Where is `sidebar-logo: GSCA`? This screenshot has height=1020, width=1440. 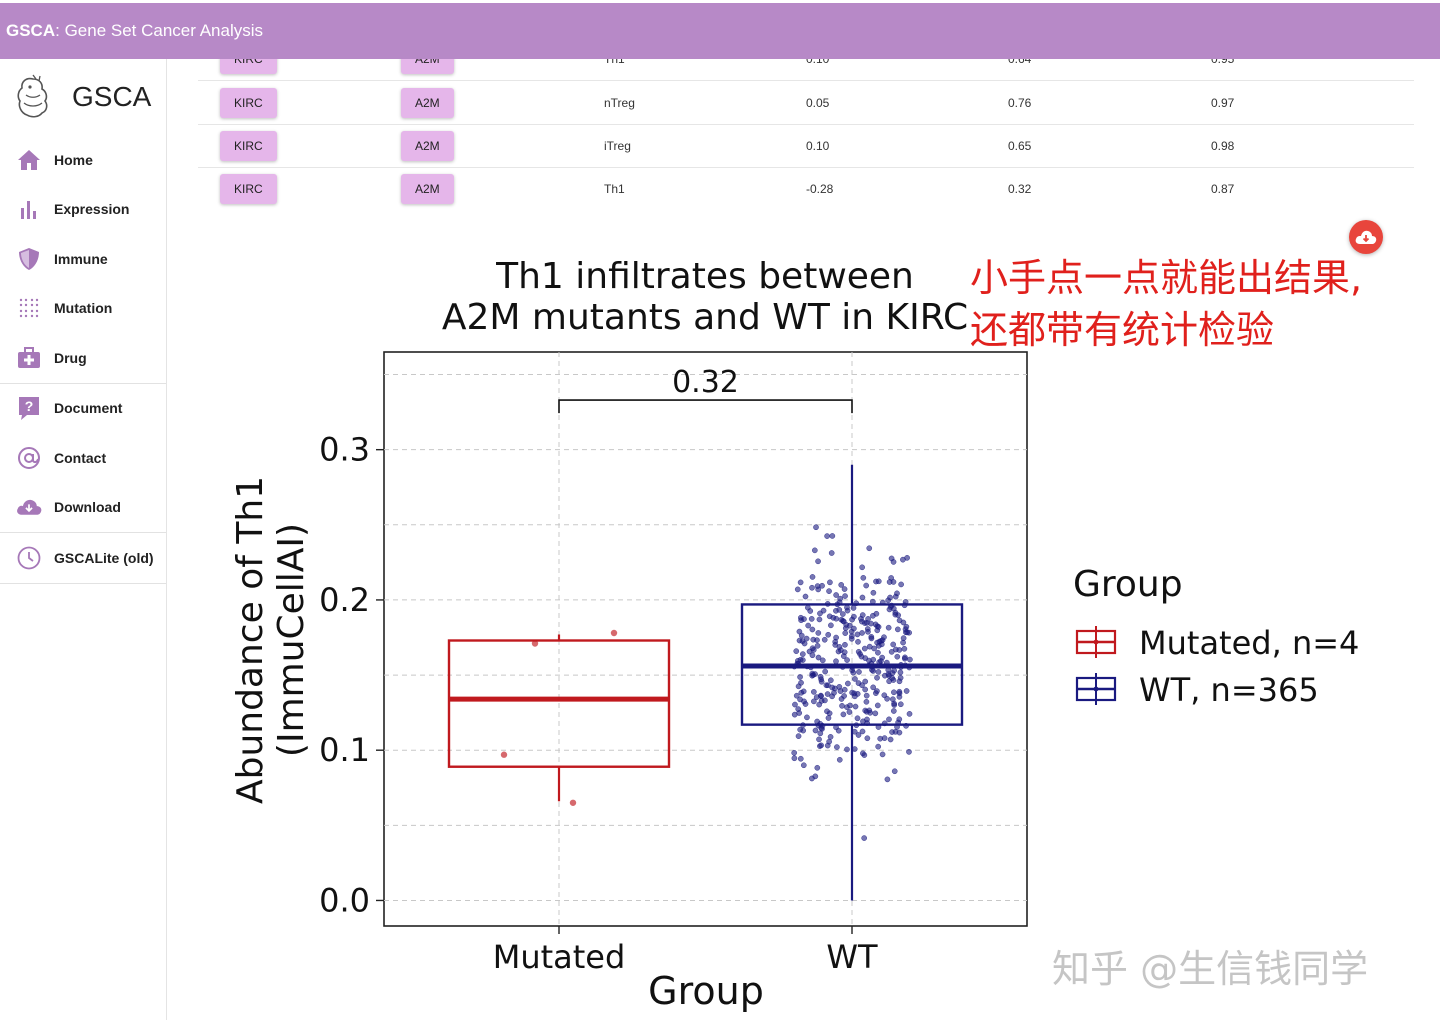 sidebar-logo: GSCA is located at coordinates (83, 97).